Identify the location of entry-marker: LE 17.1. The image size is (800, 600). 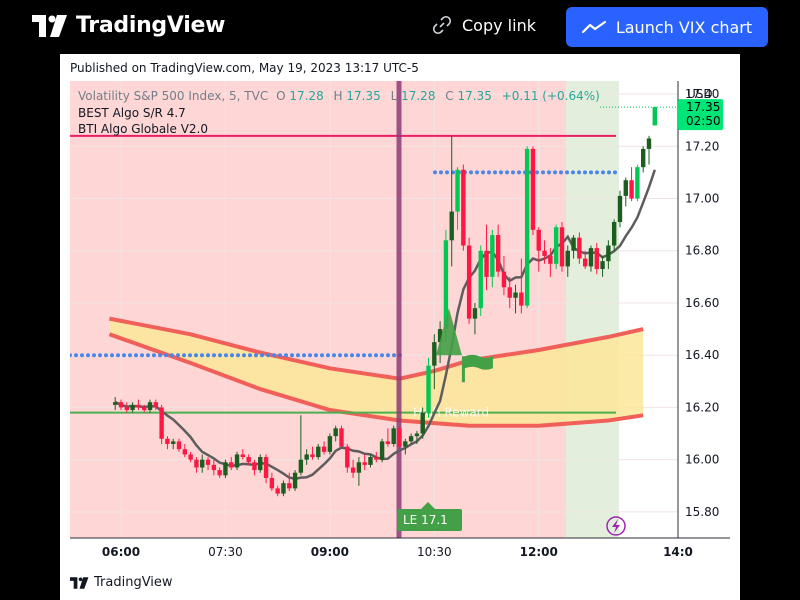
(429, 516).